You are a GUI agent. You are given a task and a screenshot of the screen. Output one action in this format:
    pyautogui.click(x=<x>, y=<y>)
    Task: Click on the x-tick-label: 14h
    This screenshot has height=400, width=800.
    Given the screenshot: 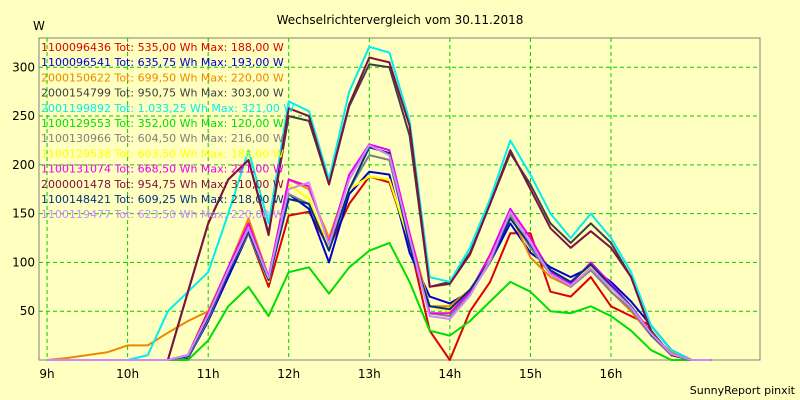 What is the action you would take?
    pyautogui.click(x=449, y=374)
    